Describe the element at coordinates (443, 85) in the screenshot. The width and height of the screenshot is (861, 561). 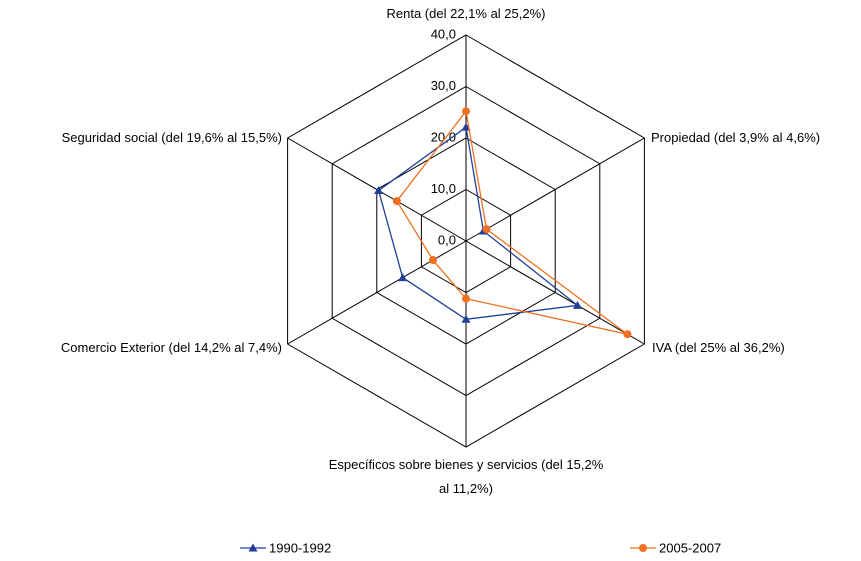
I see `r-tick-label: 30,0` at that location.